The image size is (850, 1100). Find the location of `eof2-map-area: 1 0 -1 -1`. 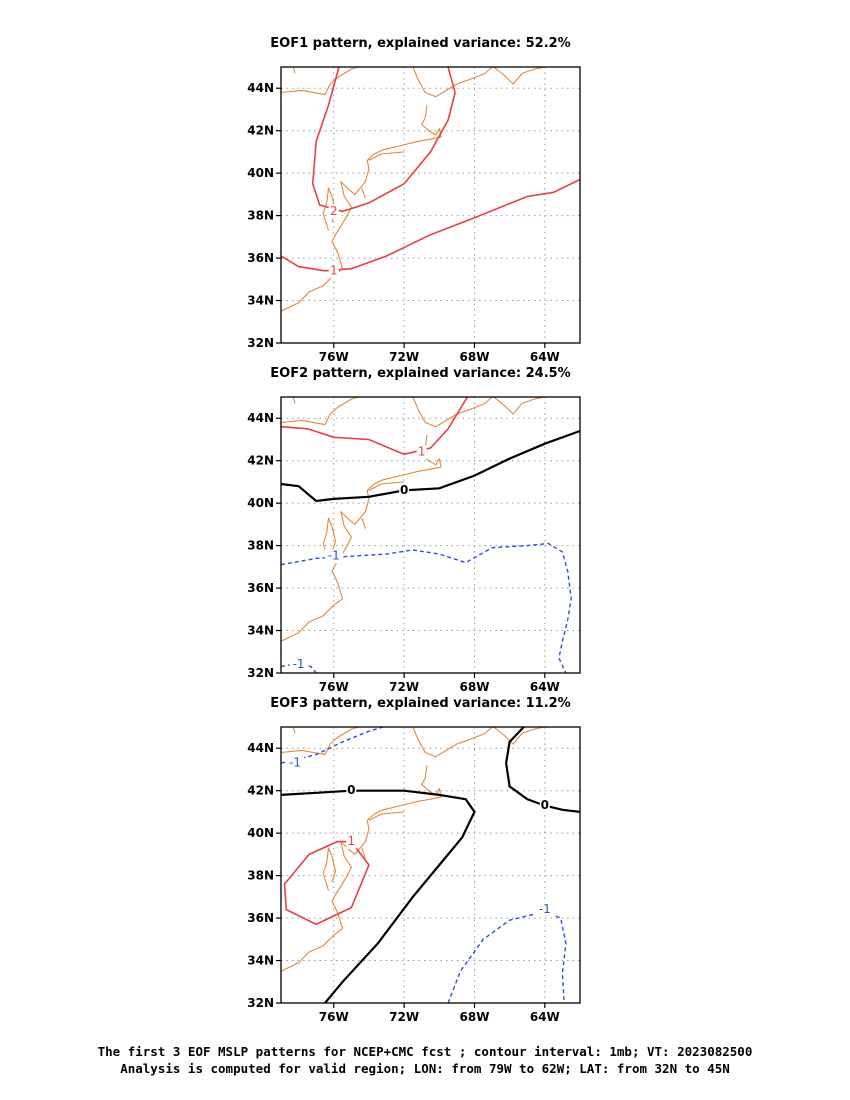

eof2-map-area: 1 0 -1 -1 is located at coordinates (430, 535).